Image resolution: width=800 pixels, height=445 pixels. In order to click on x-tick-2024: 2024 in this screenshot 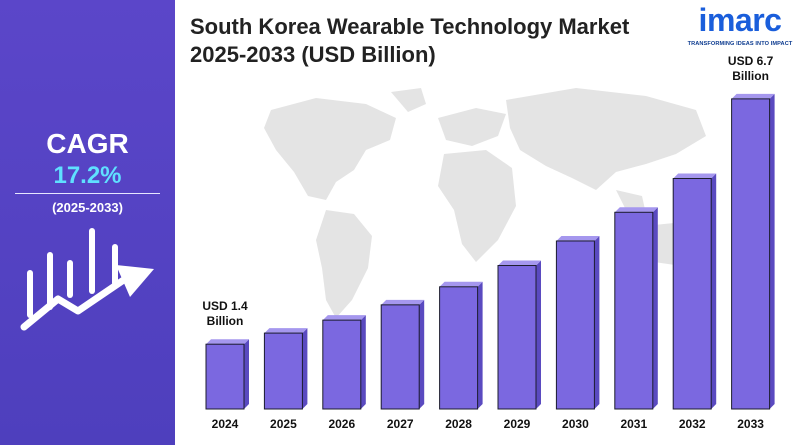, I will do `click(225, 424)`.